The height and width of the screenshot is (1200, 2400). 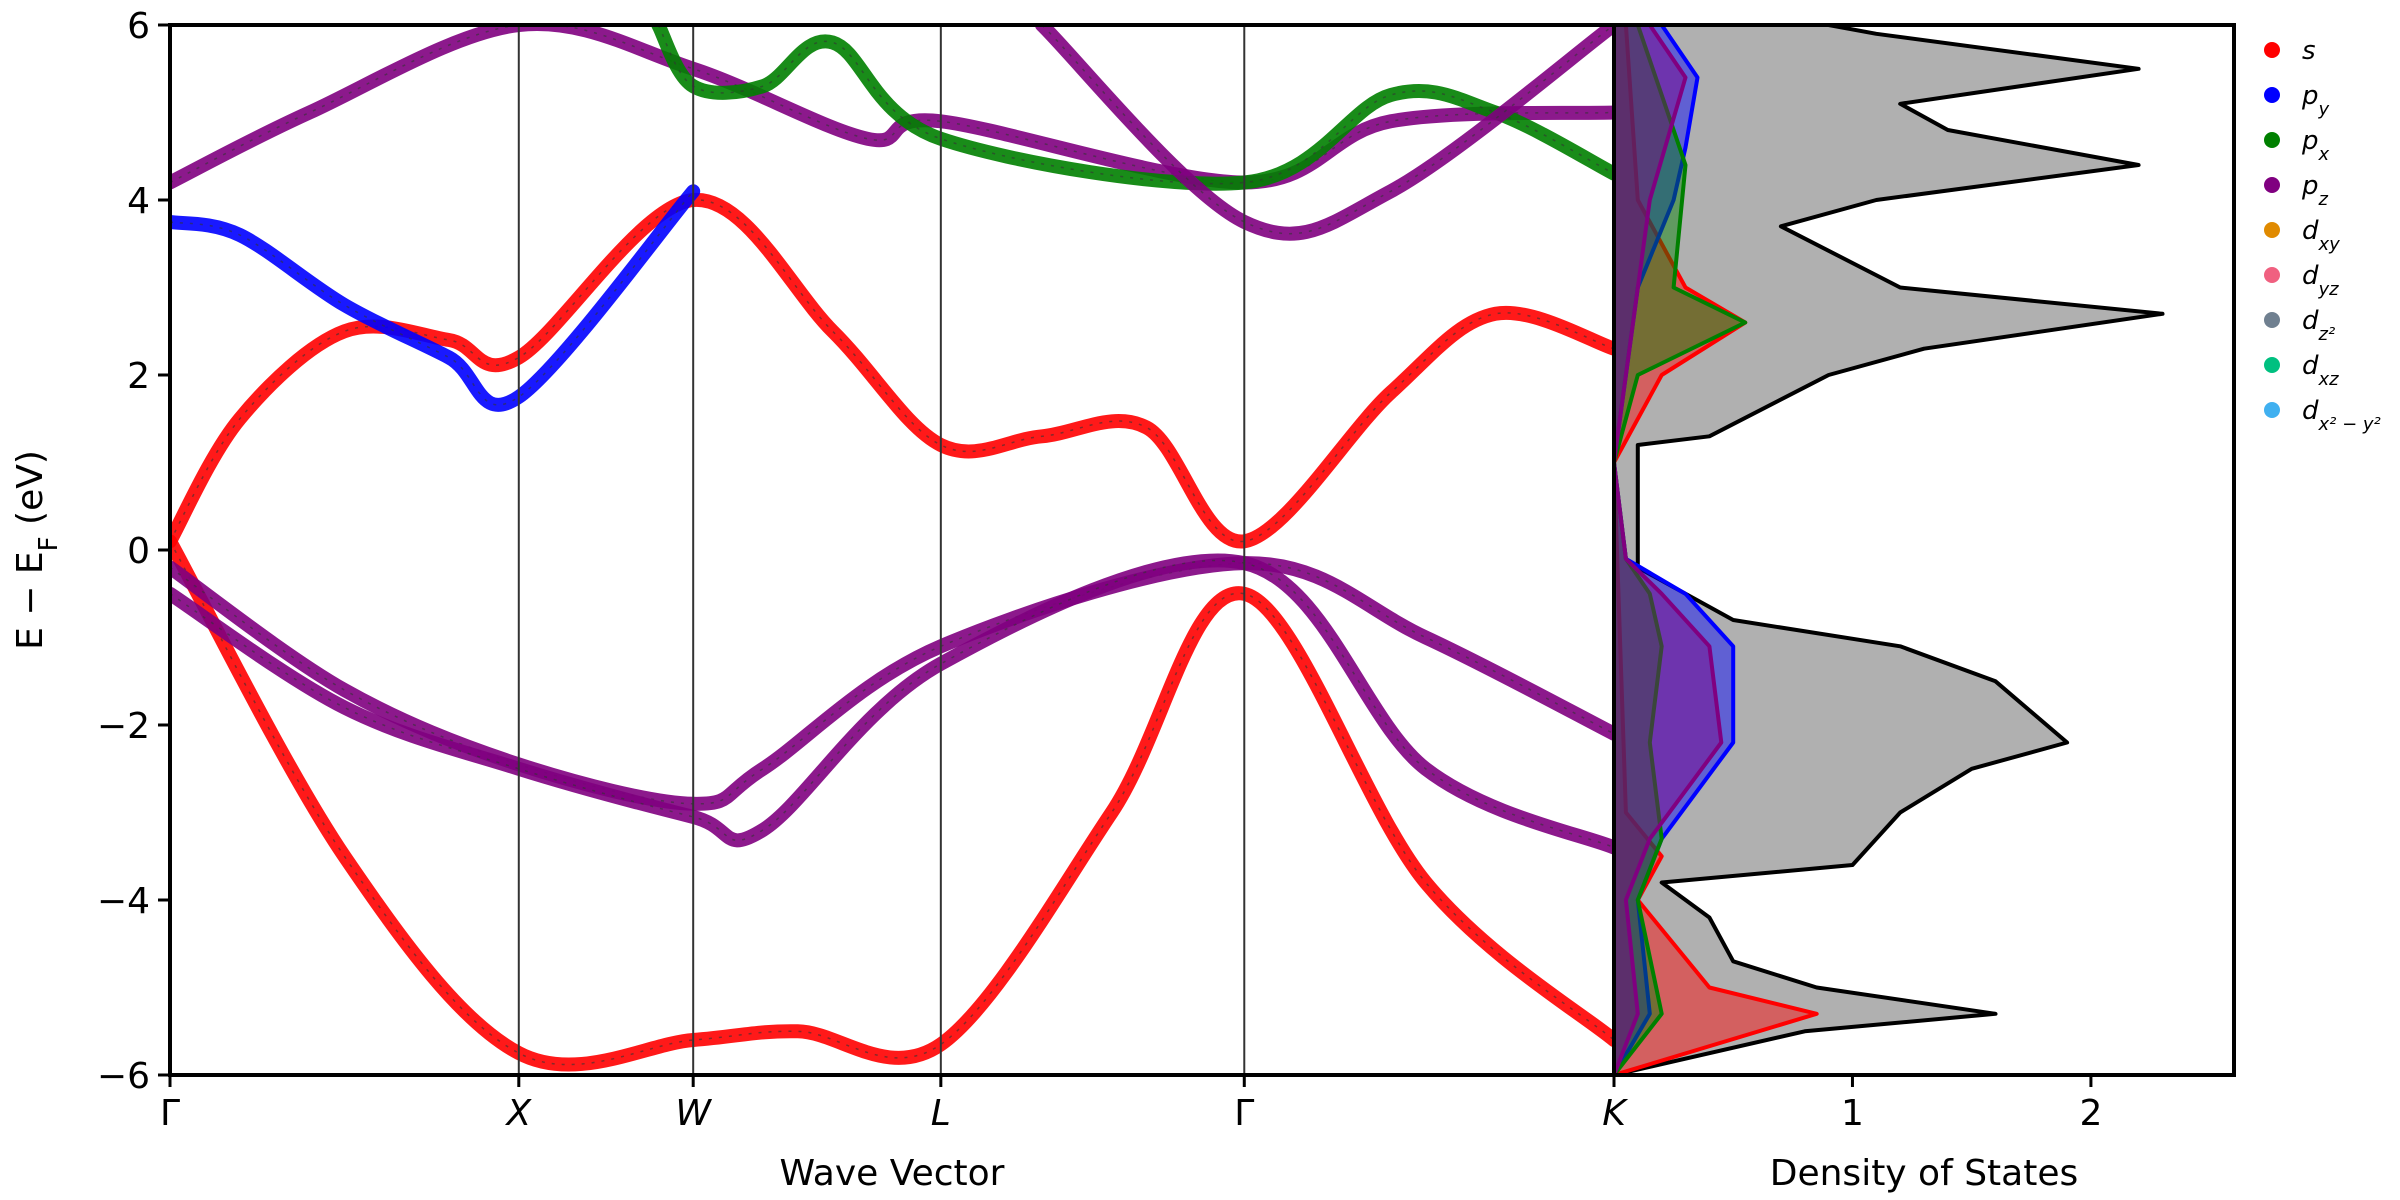 What do you see at coordinates (941, 1113) in the screenshot?
I see `k-tick-label: L` at bounding box center [941, 1113].